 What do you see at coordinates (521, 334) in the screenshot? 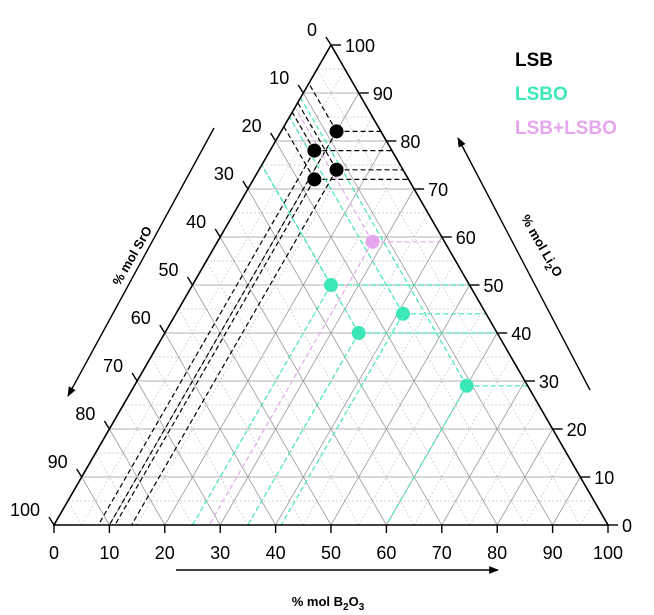
I see `right-tick-label: 40` at bounding box center [521, 334].